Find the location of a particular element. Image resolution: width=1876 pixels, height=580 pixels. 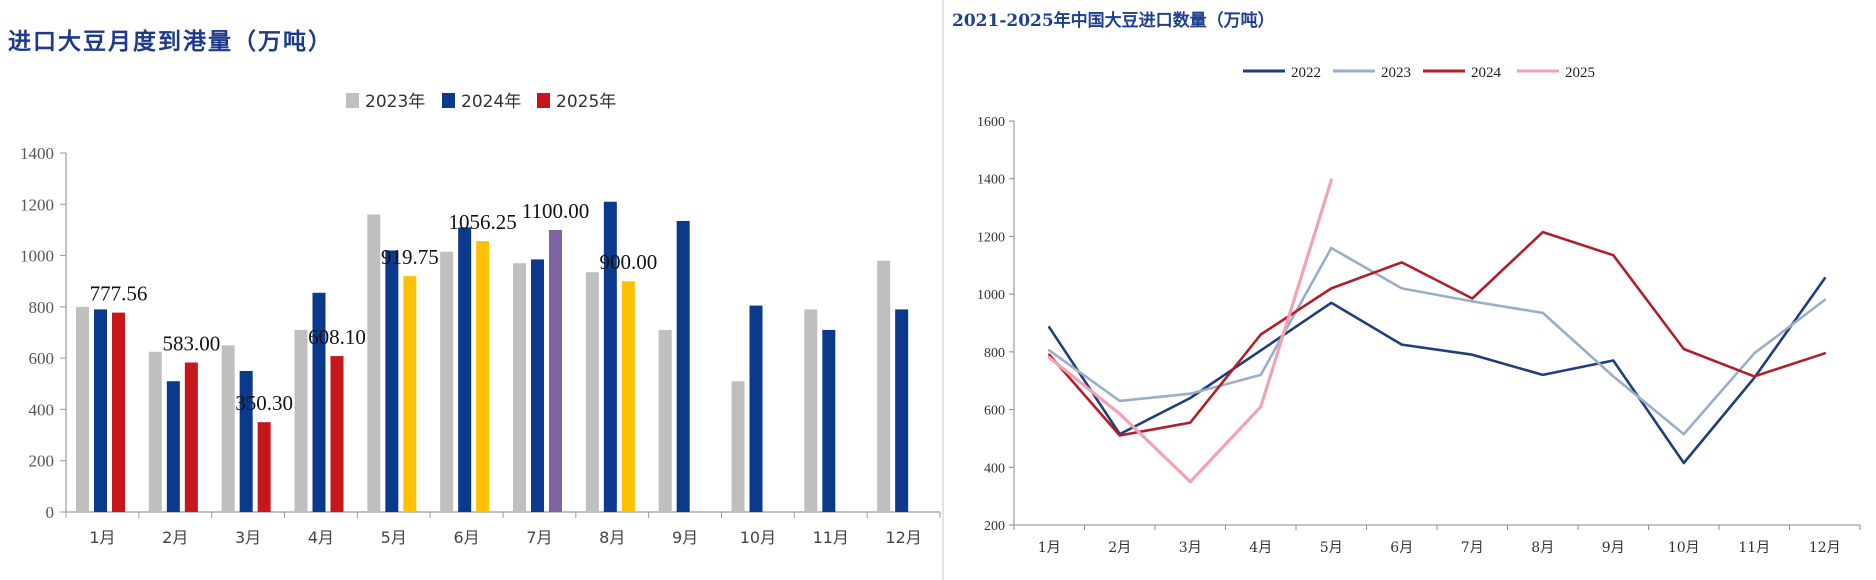

right-x-tick-label: 4月 is located at coordinates (1260, 548).